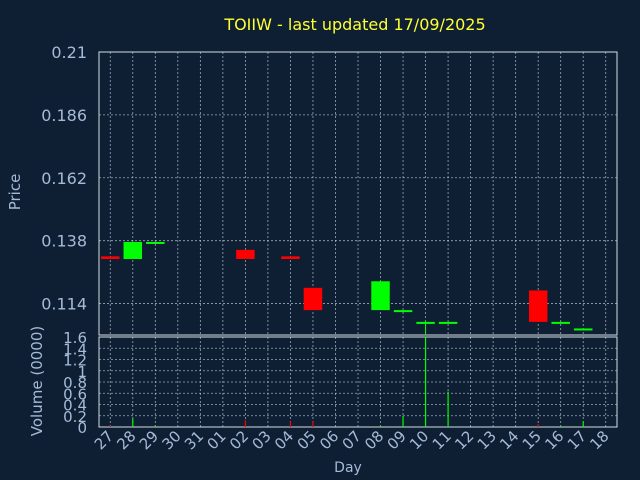 The height and width of the screenshot is (480, 640). Describe the element at coordinates (75, 361) in the screenshot. I see `volume-tick-label: 1.2` at that location.